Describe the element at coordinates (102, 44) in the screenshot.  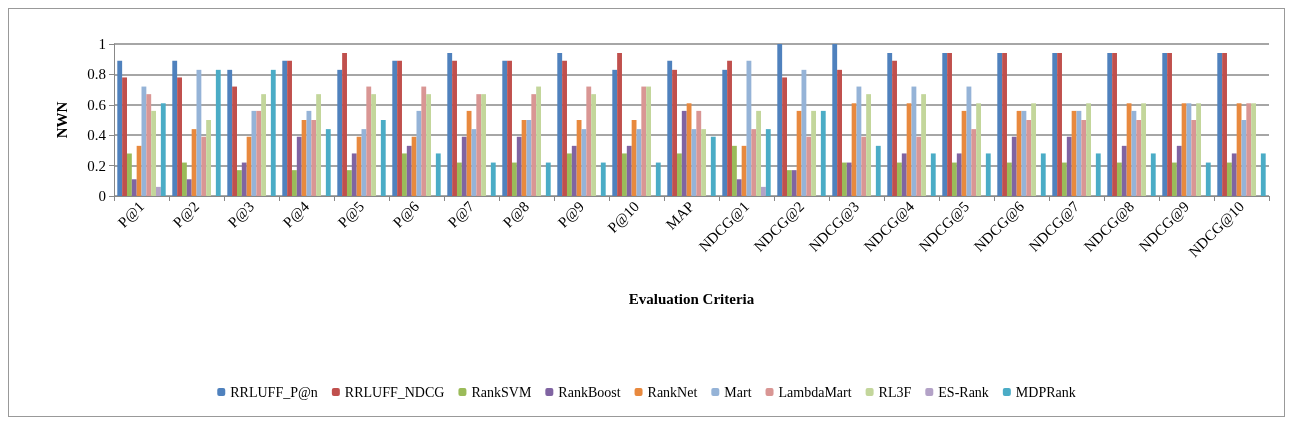
I see `y-tick-label: 1` at that location.